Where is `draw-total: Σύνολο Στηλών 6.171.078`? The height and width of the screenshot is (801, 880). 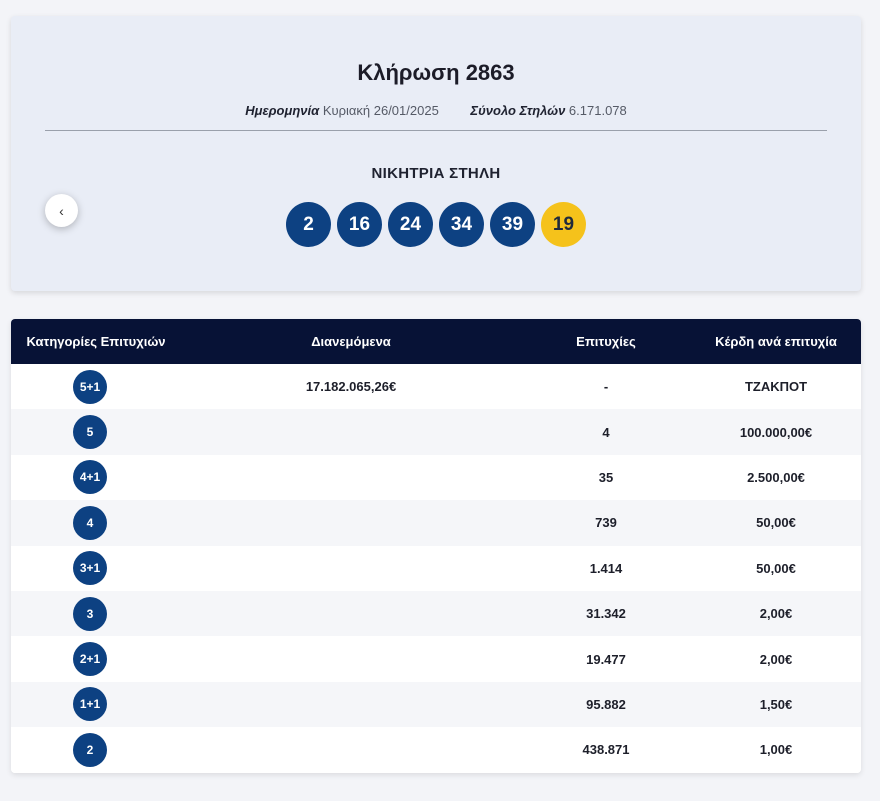 draw-total: Σύνολο Στηλών 6.171.078 is located at coordinates (548, 110).